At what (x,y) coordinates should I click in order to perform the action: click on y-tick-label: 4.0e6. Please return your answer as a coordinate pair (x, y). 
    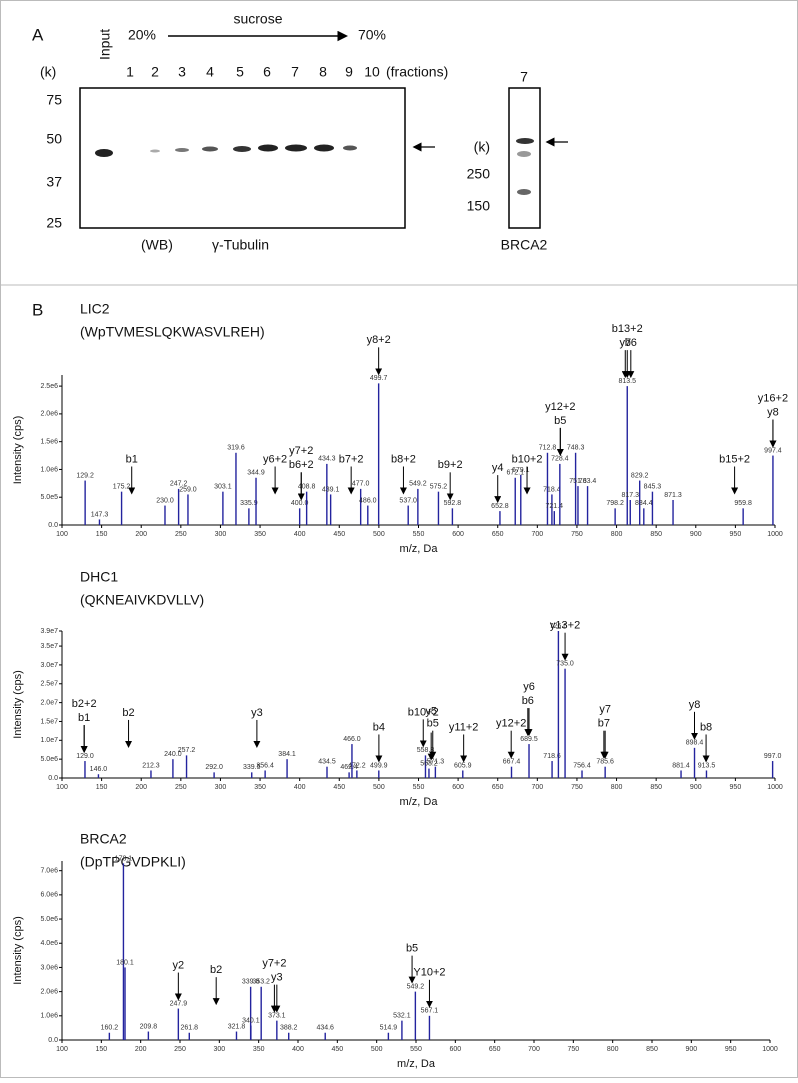
    Looking at the image, I should click on (49, 943).